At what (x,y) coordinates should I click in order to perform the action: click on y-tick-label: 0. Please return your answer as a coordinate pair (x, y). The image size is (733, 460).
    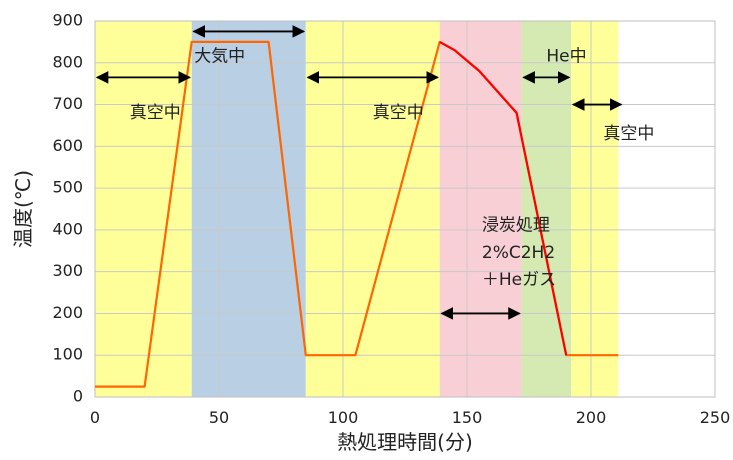
    Looking at the image, I should click on (78, 396).